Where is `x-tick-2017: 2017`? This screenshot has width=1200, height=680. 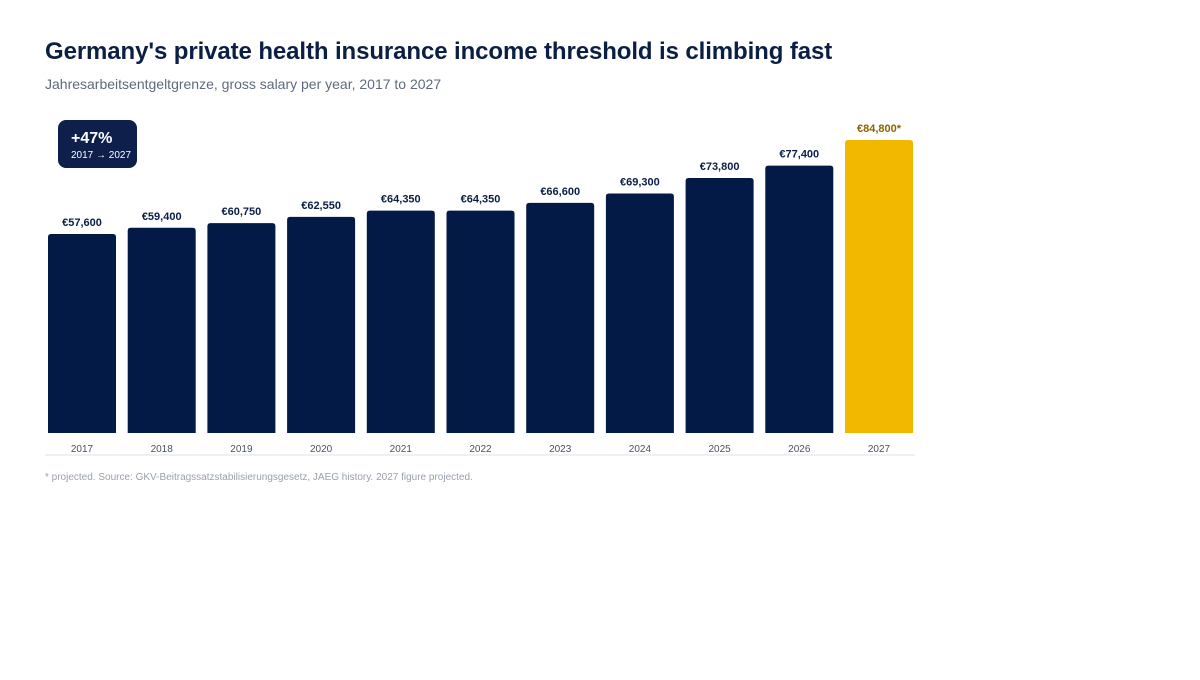
x-tick-2017: 2017 is located at coordinates (82, 449).